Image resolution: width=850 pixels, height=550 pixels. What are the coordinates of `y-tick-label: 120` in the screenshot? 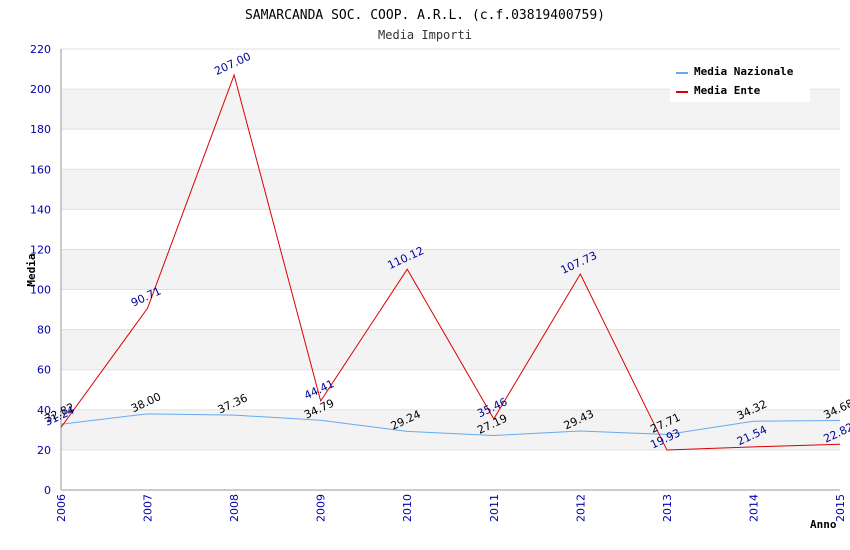 It's located at (40, 249).